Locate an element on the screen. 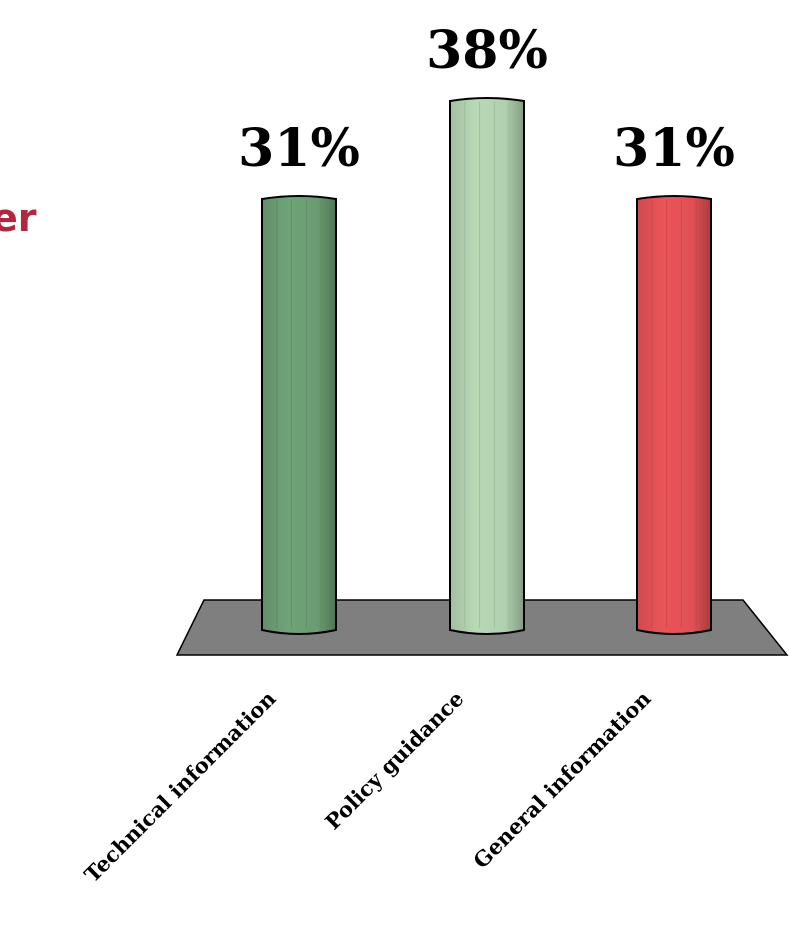  value-label-2: 31% is located at coordinates (674, 148).